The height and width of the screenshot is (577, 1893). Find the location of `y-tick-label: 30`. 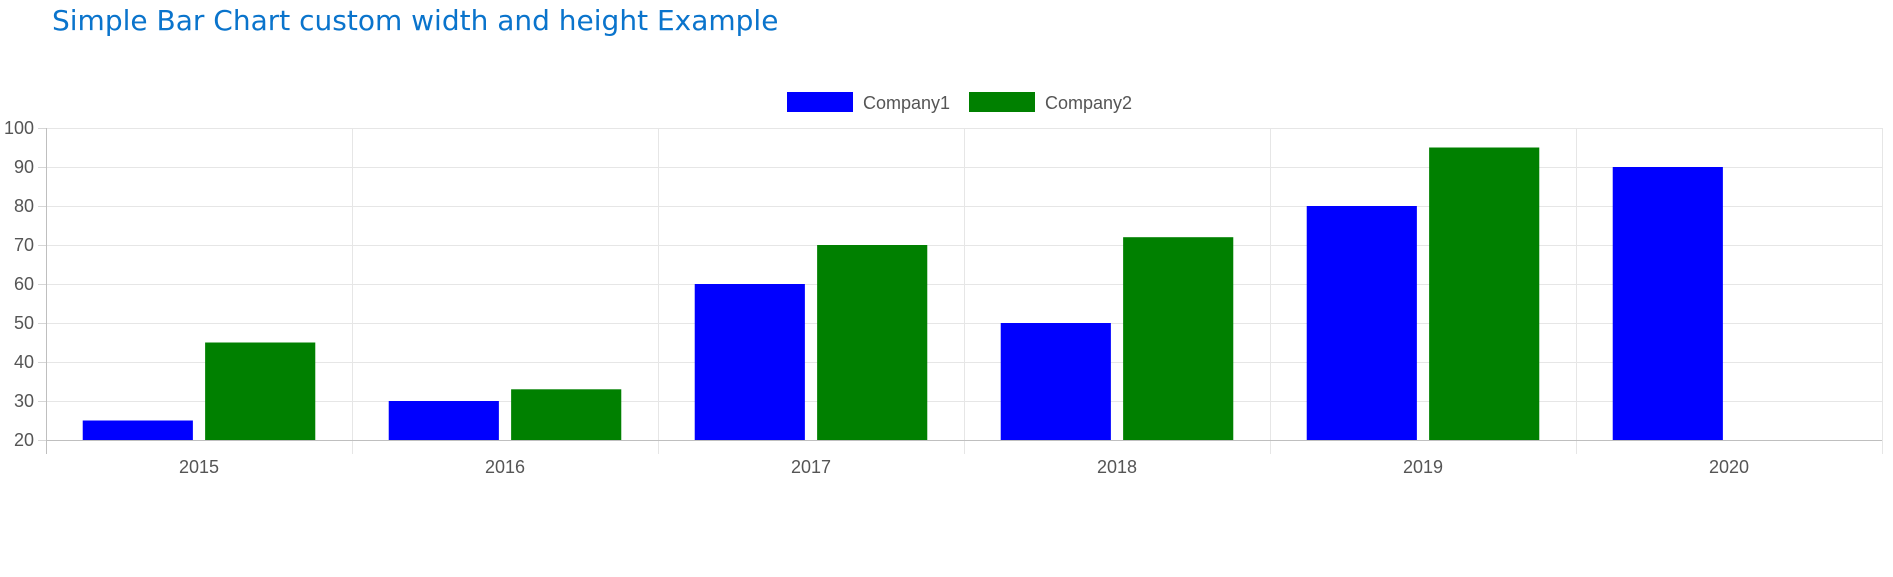

y-tick-label: 30 is located at coordinates (24, 401).